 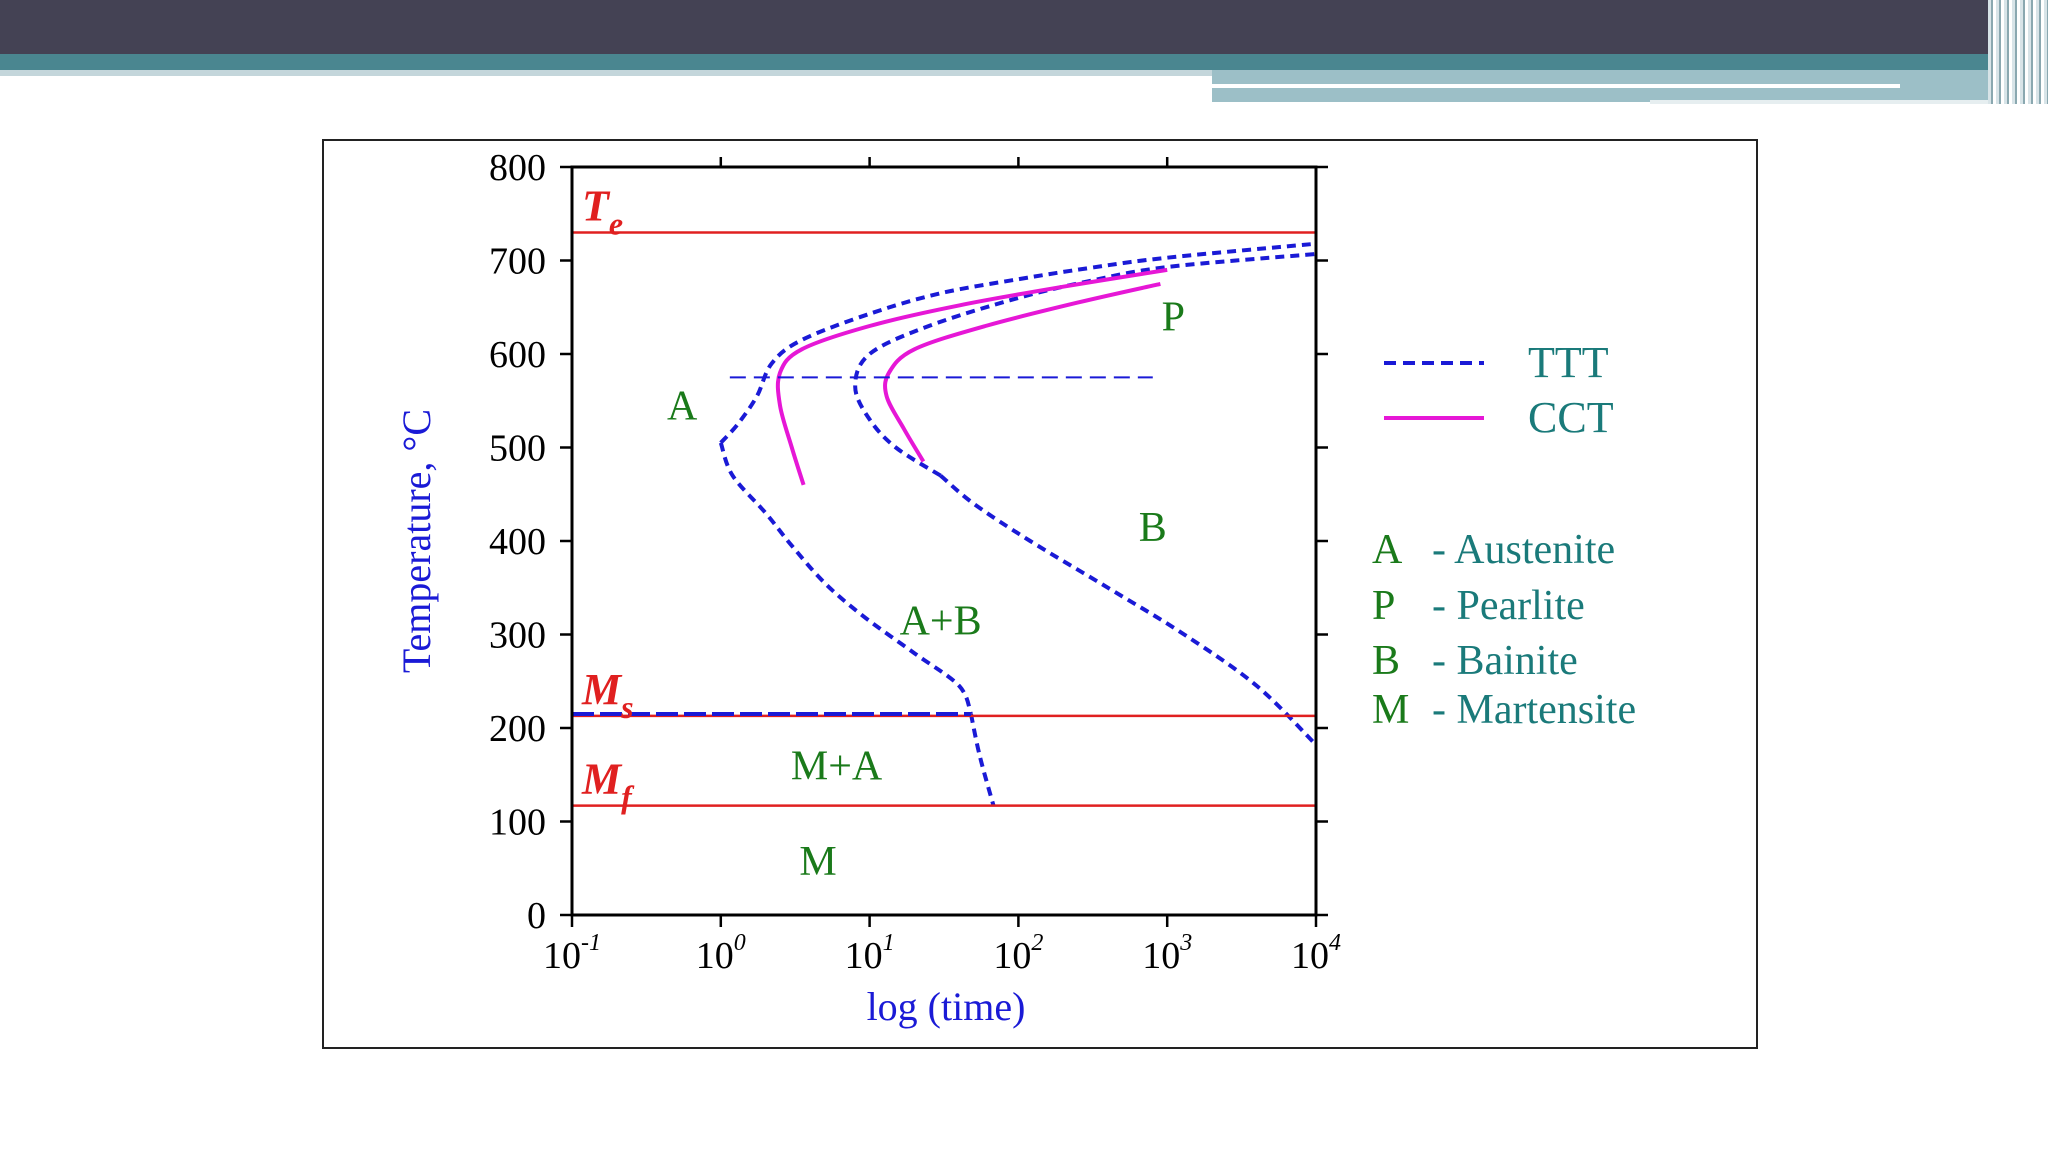 I want to click on legend-label: CCT, so click(x=1571, y=417).